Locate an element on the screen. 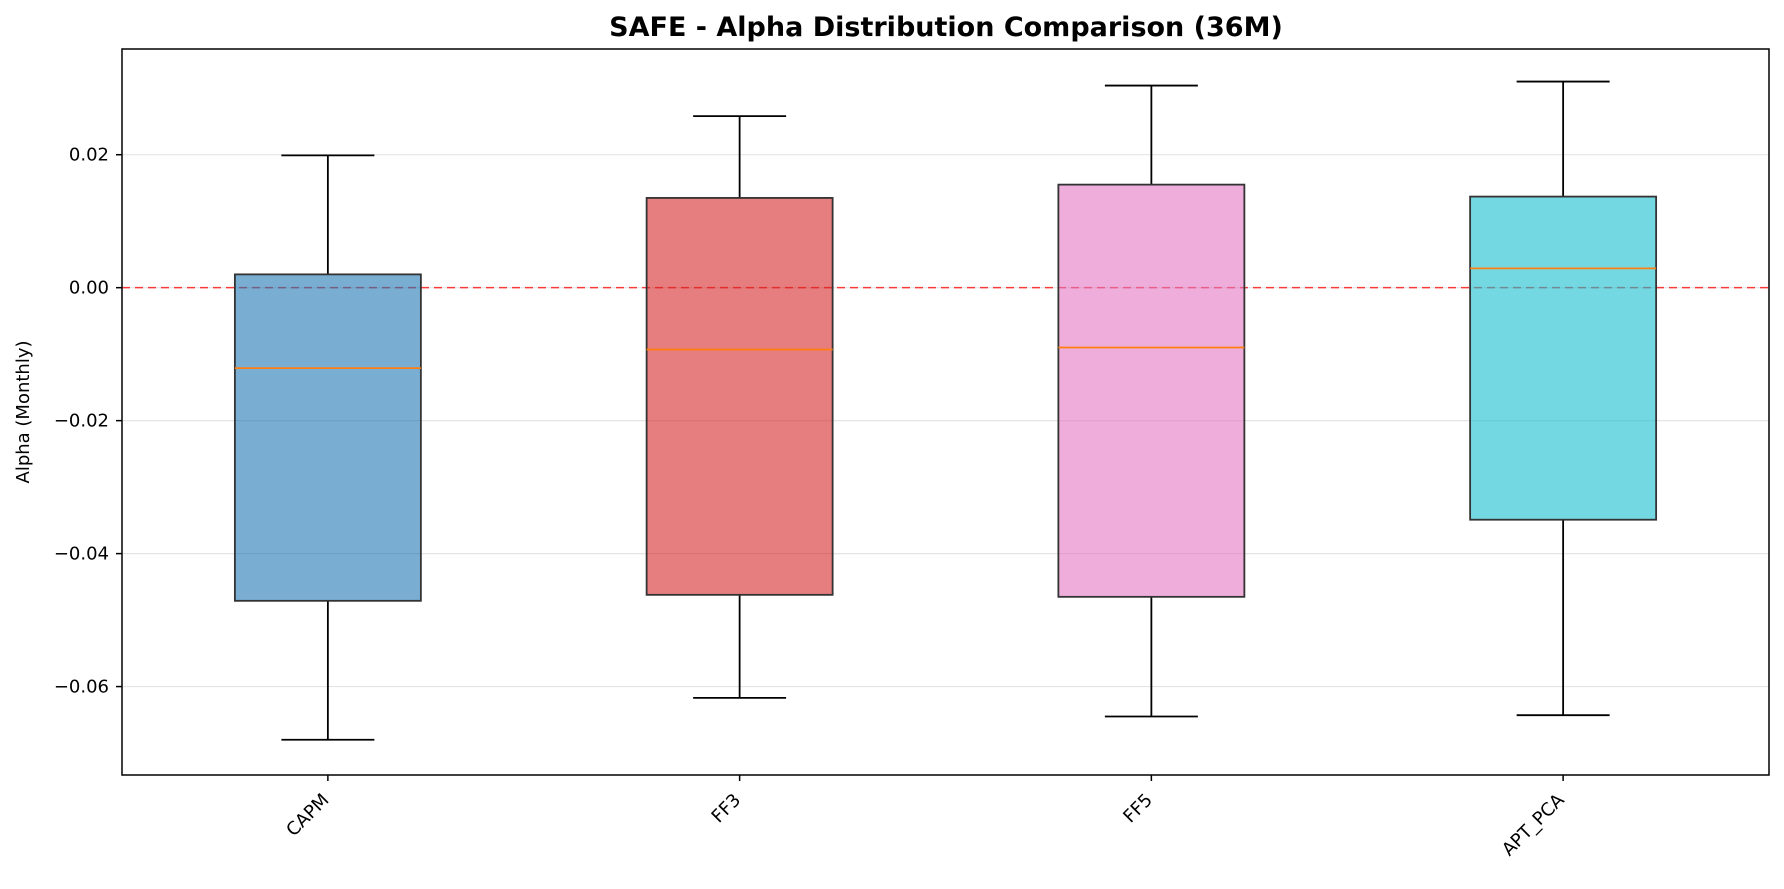 The image size is (1784, 889). box-group-capm is located at coordinates (327, 447).